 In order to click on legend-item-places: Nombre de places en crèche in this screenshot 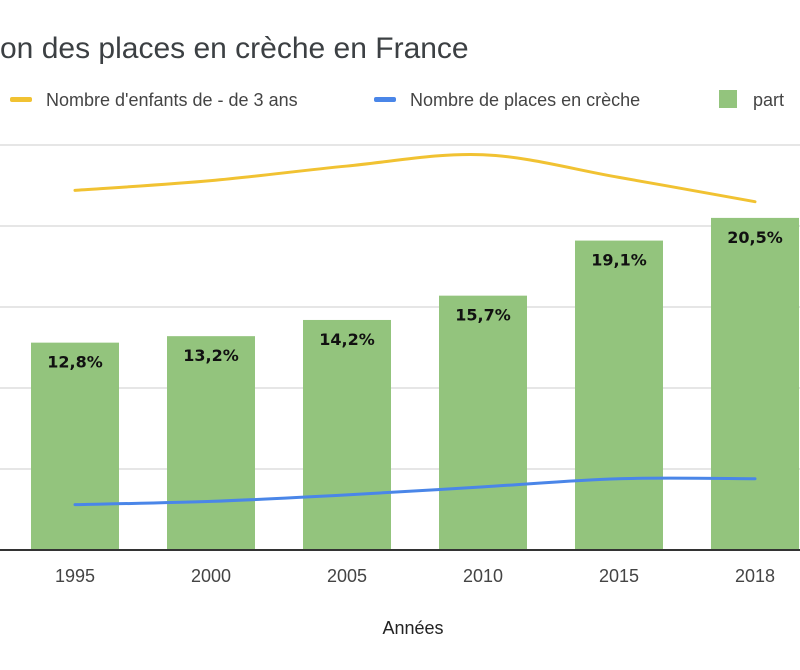, I will do `click(507, 100)`.